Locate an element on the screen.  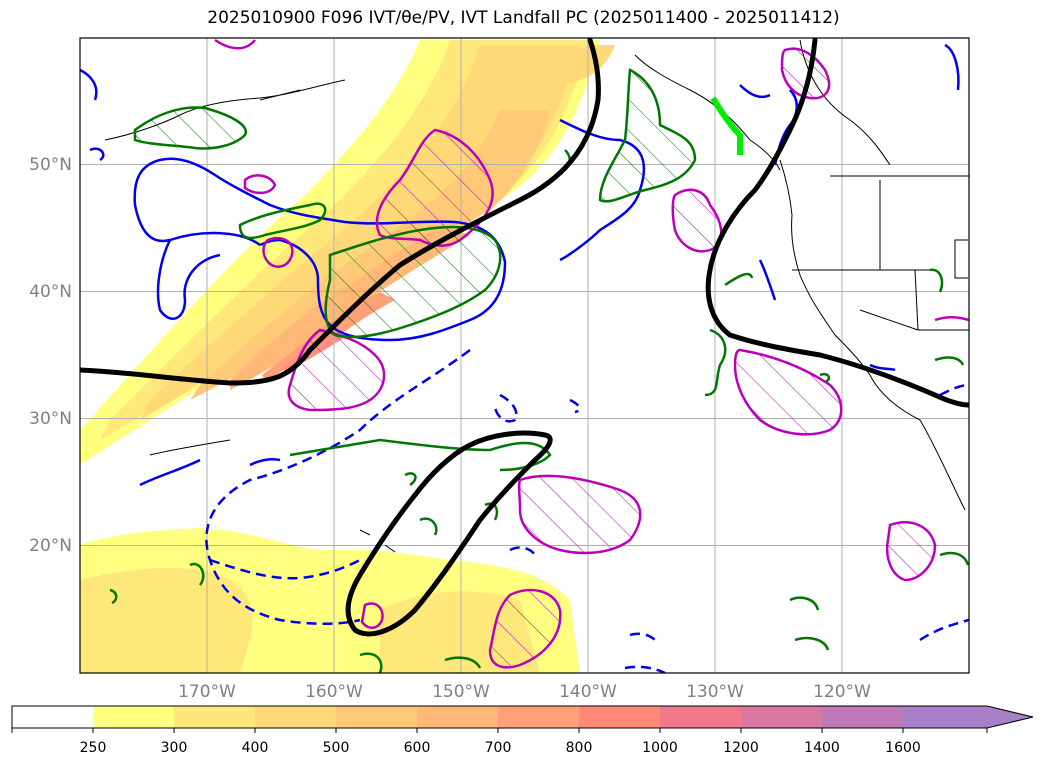
colorbar-tick-label: 300 is located at coordinates (174, 748).